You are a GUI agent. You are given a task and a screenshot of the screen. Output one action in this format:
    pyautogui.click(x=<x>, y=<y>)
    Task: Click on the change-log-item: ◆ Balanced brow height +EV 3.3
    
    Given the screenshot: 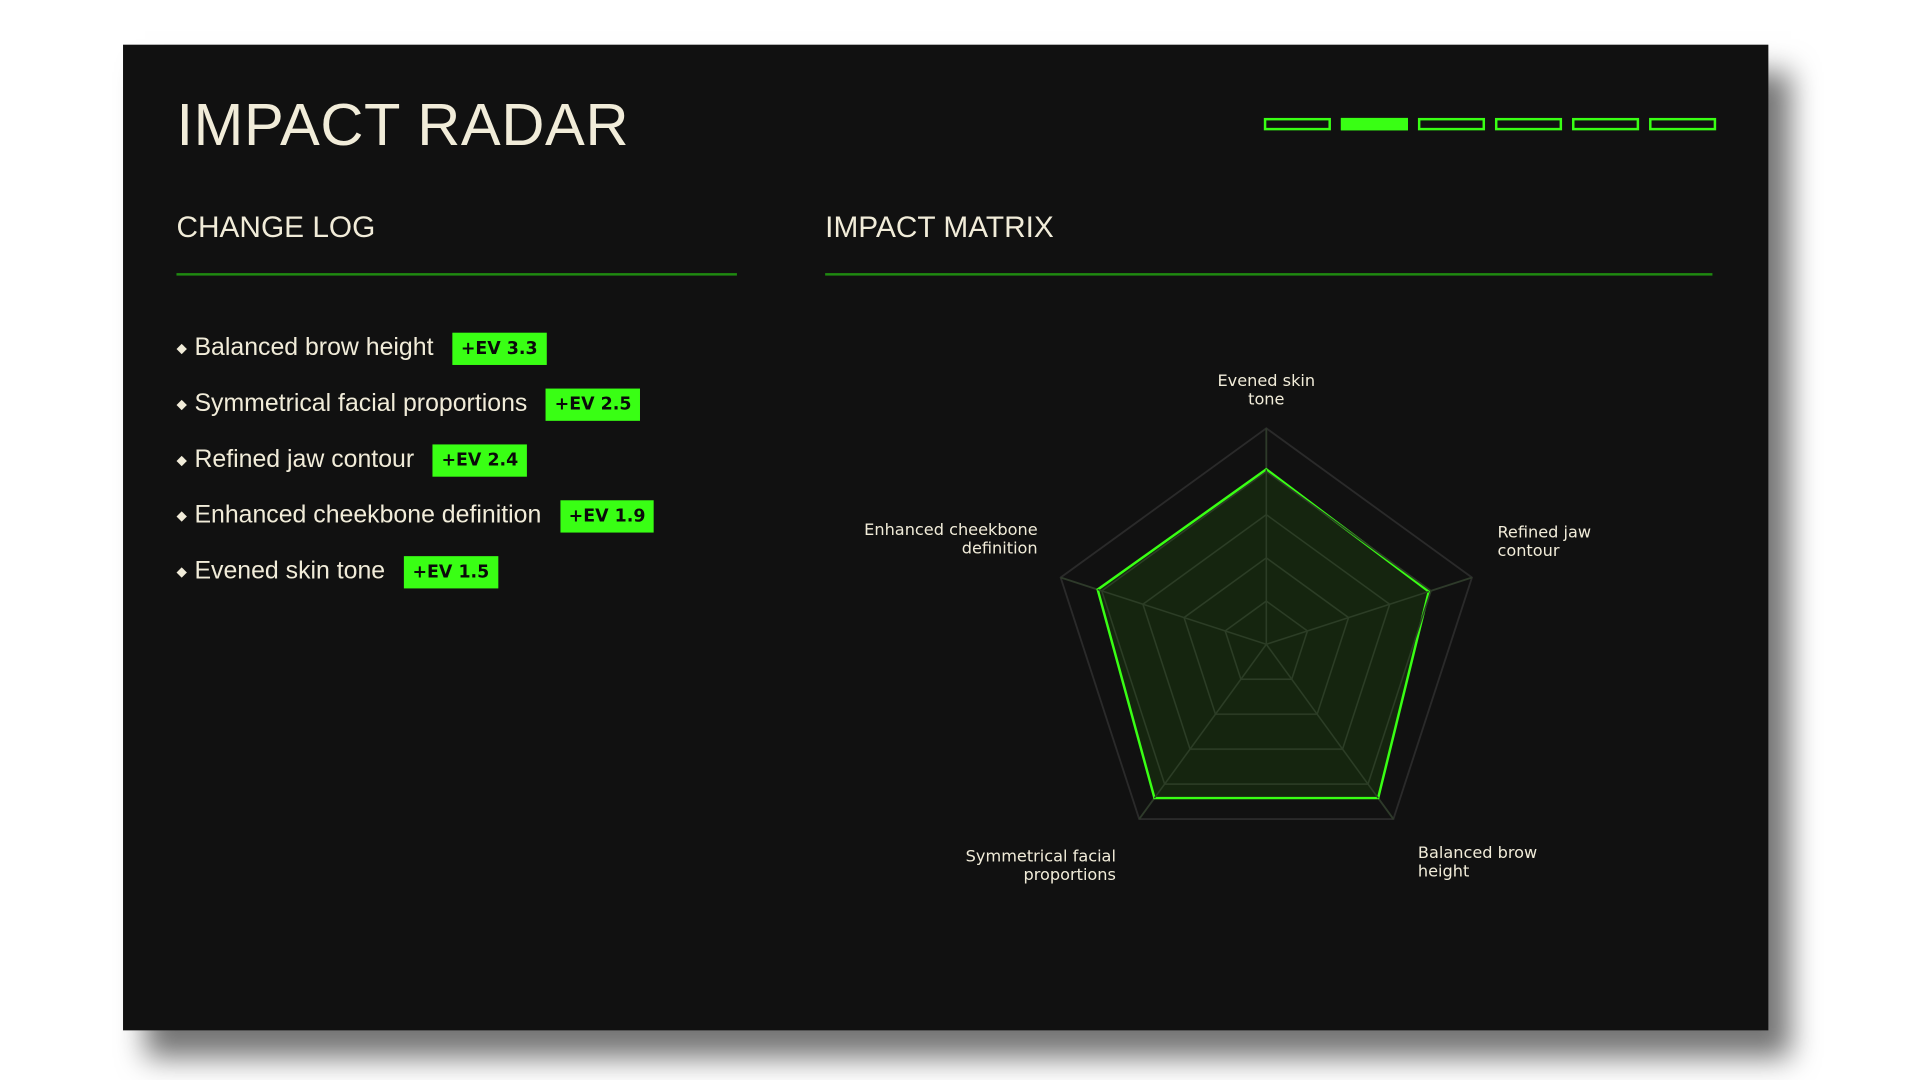 What is the action you would take?
    pyautogui.click(x=415, y=348)
    